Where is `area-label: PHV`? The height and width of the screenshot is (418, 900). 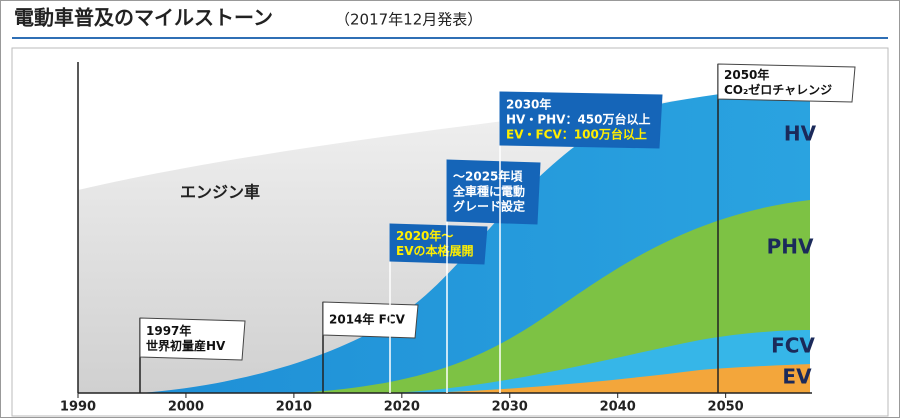 area-label: PHV is located at coordinates (790, 247).